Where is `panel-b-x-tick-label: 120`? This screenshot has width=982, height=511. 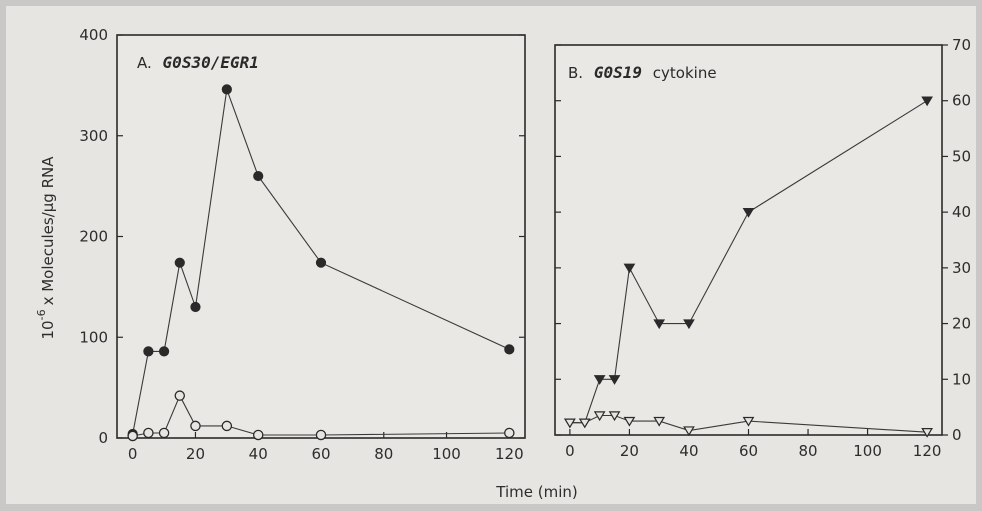 panel-b-x-tick-label: 120 is located at coordinates (927, 451).